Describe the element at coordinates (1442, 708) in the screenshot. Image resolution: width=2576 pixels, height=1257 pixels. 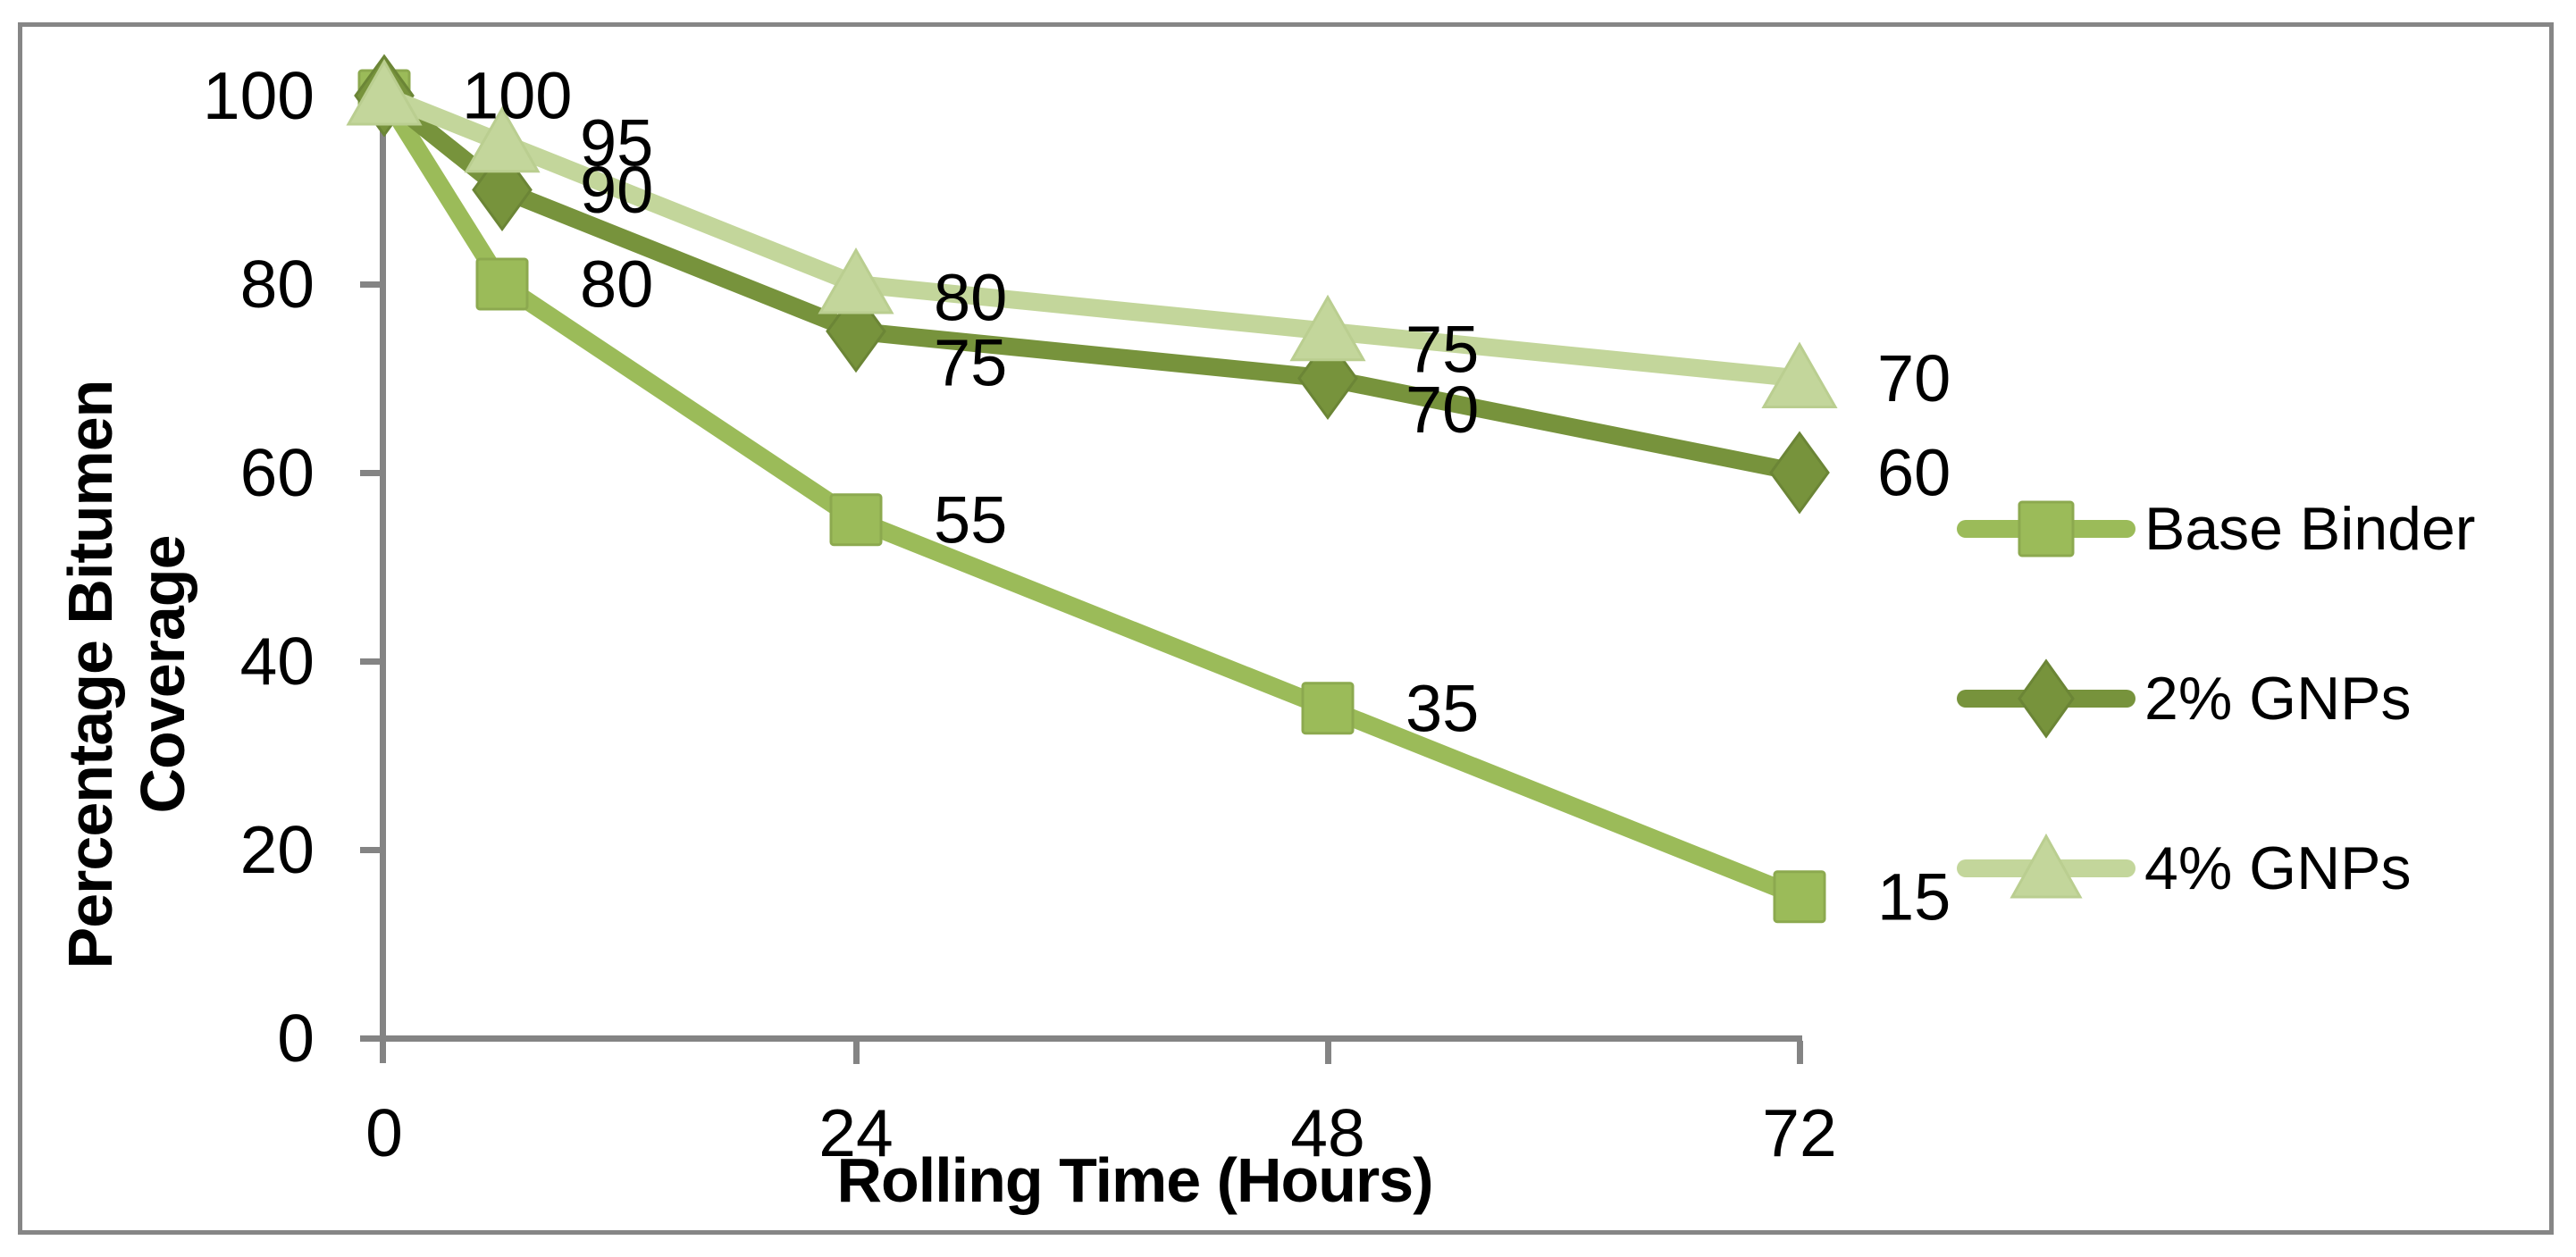
I see `data-label: 35` at that location.